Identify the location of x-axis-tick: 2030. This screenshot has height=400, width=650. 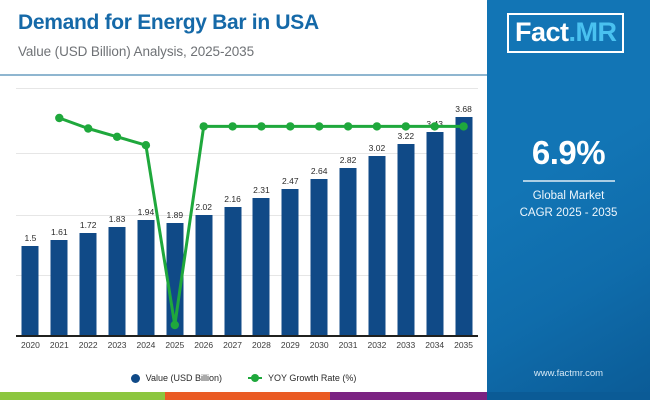
(319, 345).